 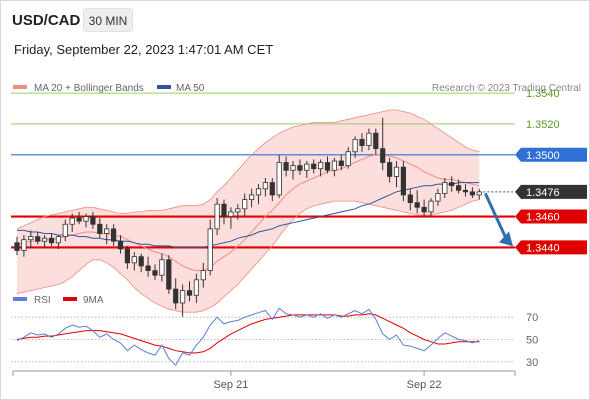 What do you see at coordinates (108, 20) in the screenshot?
I see `timeframe-badge: 30 MIN` at bounding box center [108, 20].